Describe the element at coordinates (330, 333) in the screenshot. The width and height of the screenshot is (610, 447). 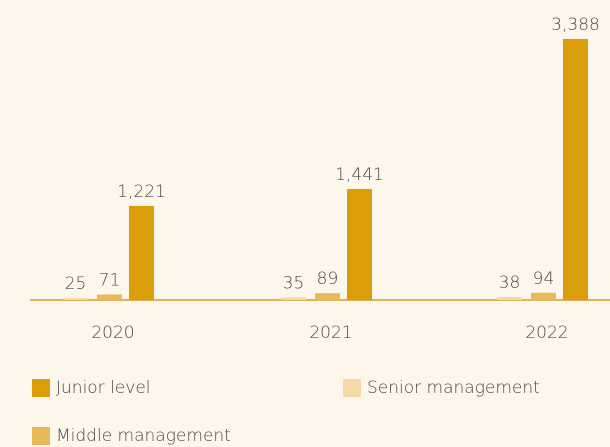
I see `x-tick-label: 2021` at that location.